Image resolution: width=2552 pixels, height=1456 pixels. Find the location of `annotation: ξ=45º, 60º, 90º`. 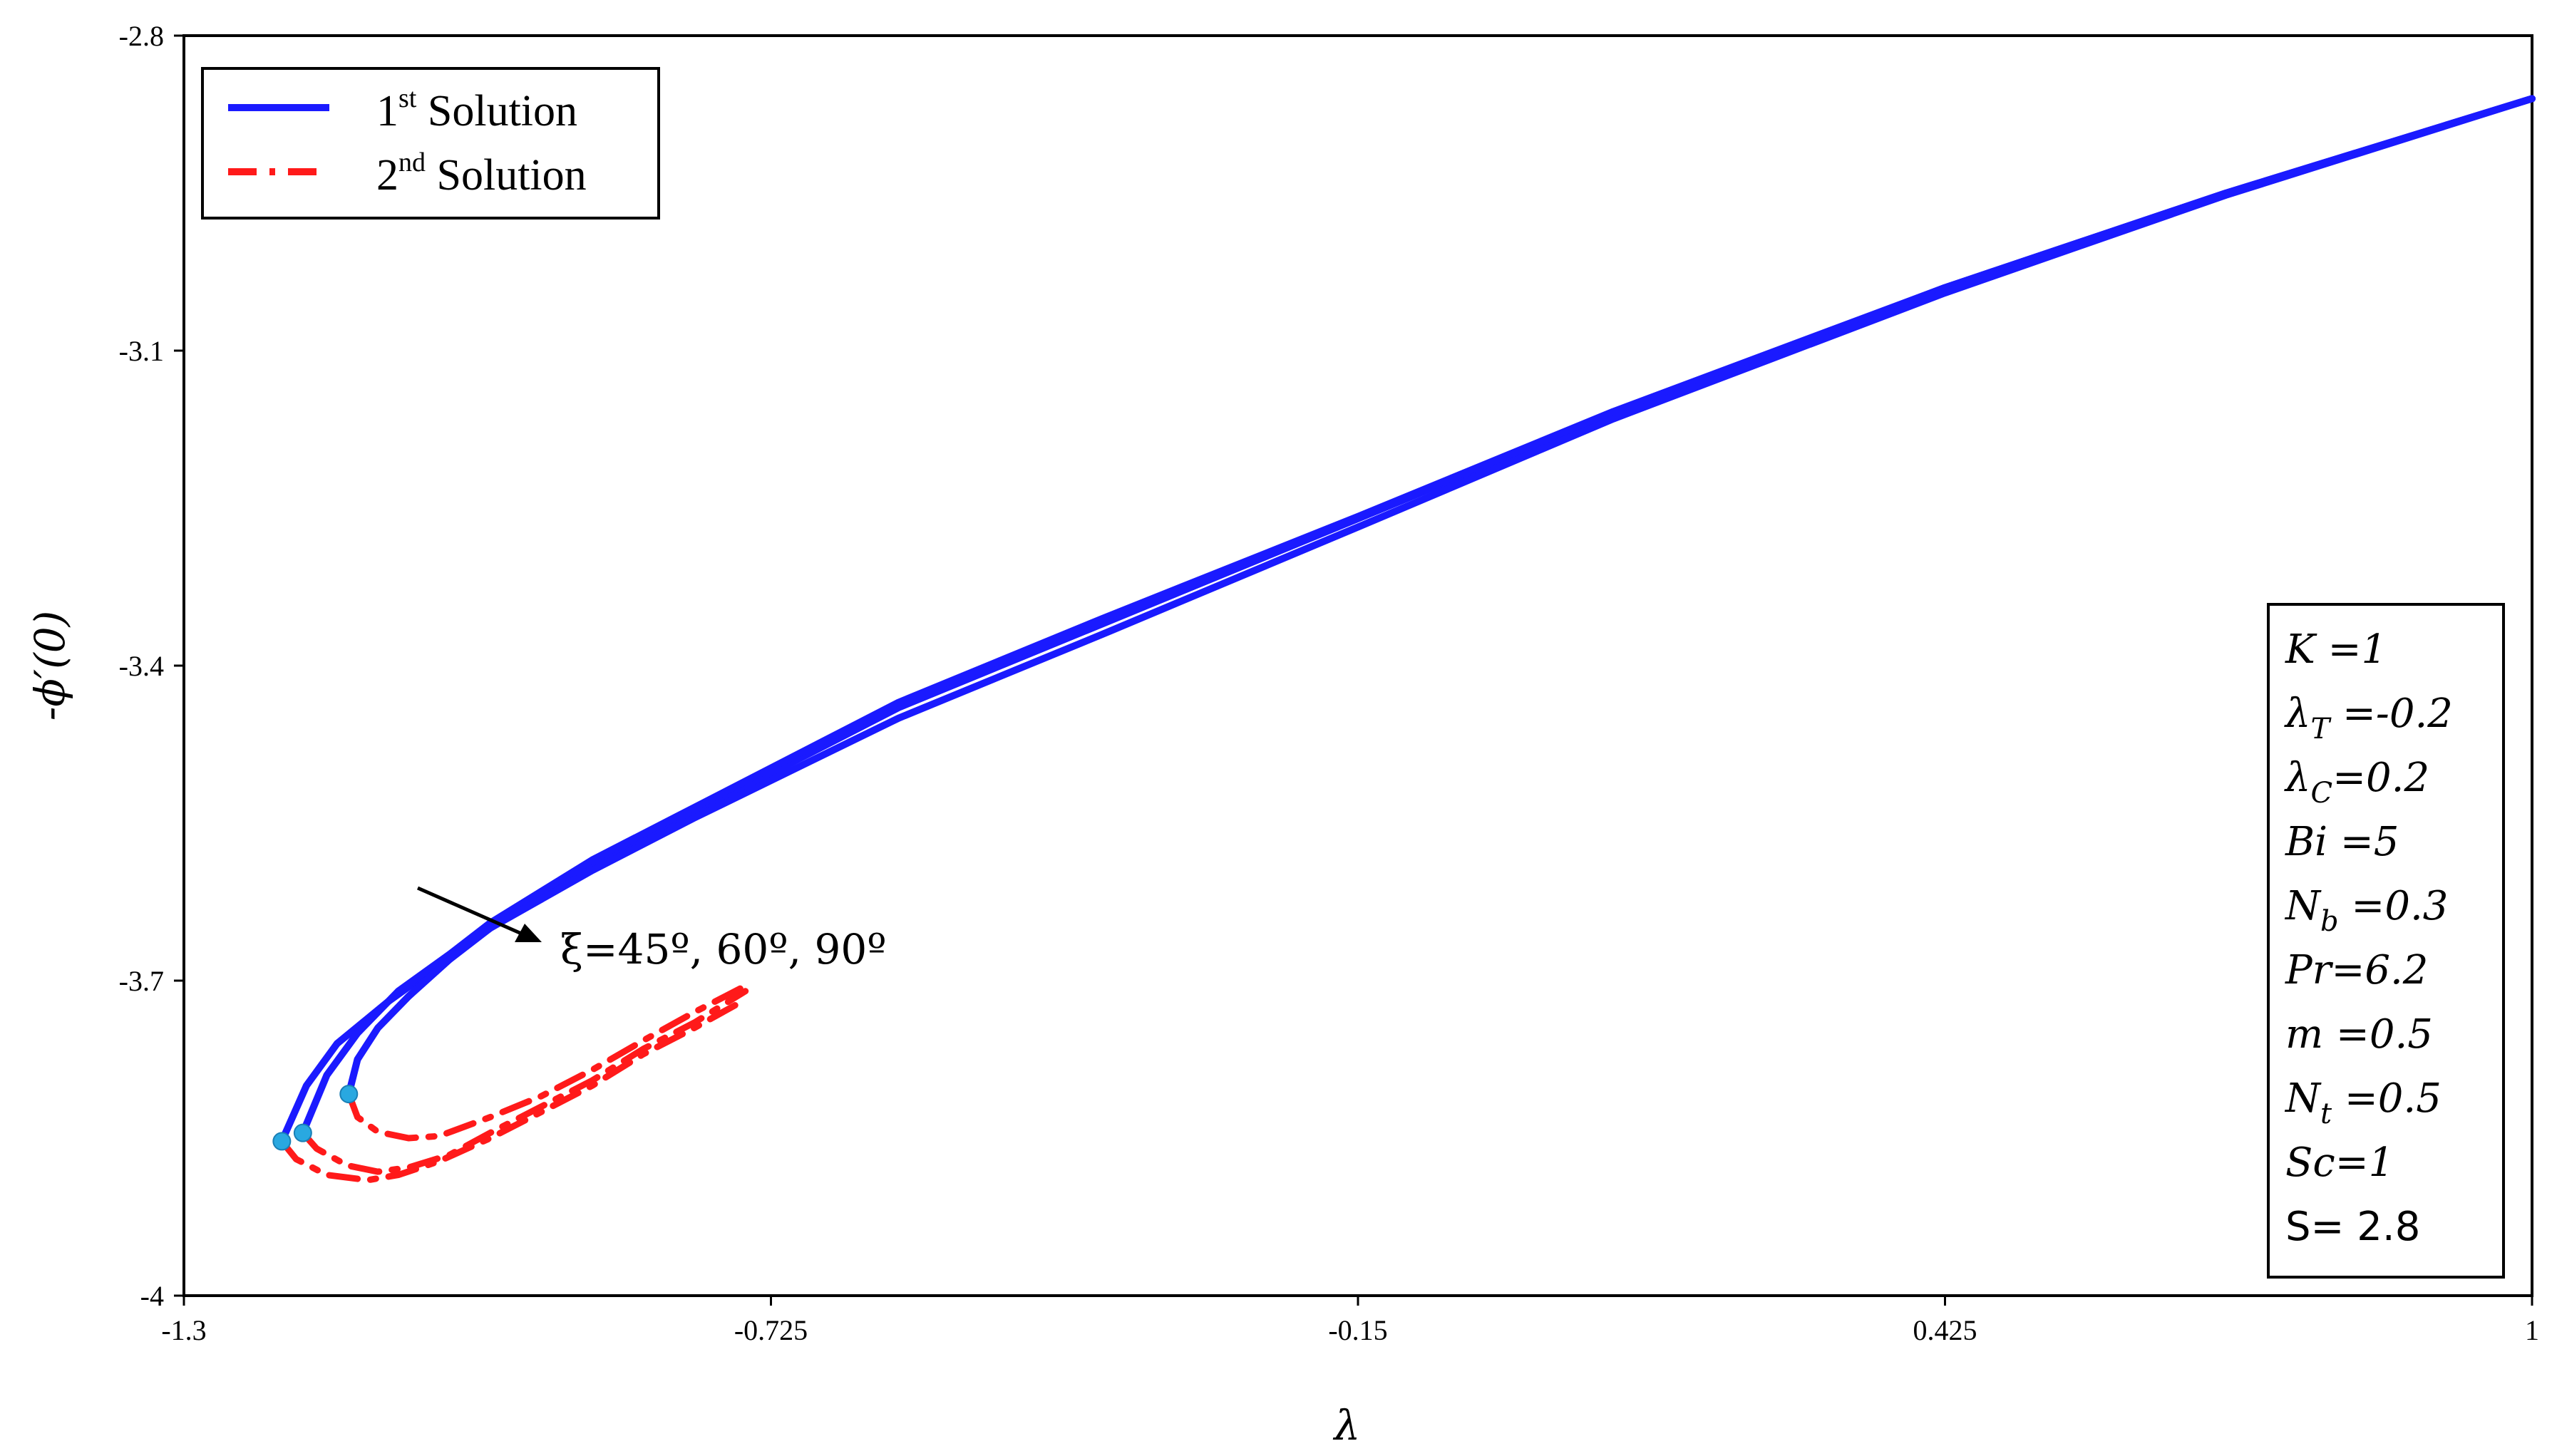

annotation: ξ=45º, 60º, 90º is located at coordinates (651, 930).